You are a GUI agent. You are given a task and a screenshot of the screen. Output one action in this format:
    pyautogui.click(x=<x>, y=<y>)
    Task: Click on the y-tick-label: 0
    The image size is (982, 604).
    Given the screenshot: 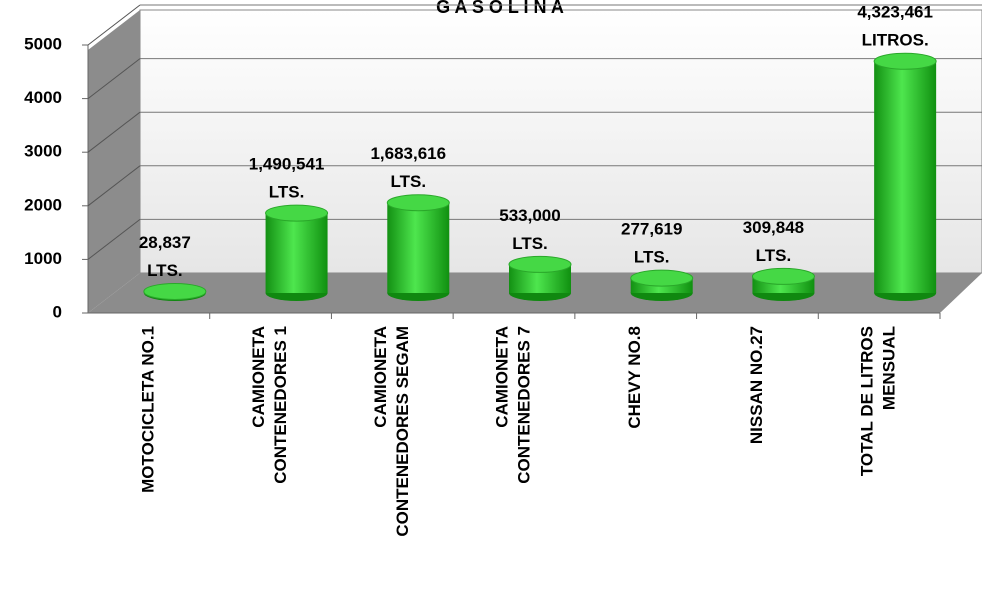 What is the action you would take?
    pyautogui.click(x=57, y=311)
    